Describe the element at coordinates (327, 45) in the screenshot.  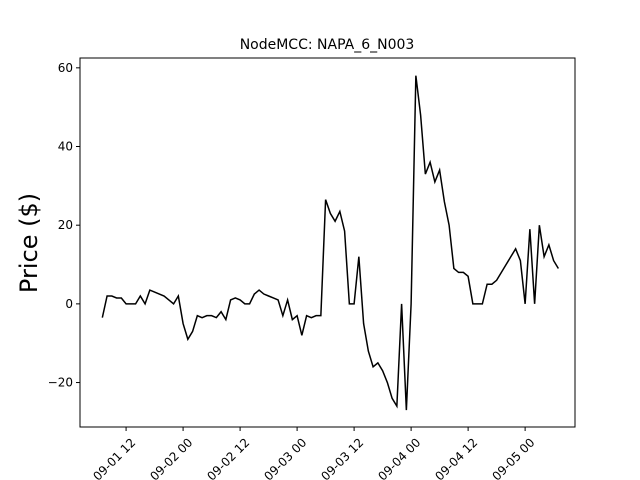
I see `chart-title: NodeMCC: NAPA_6_N003` at that location.